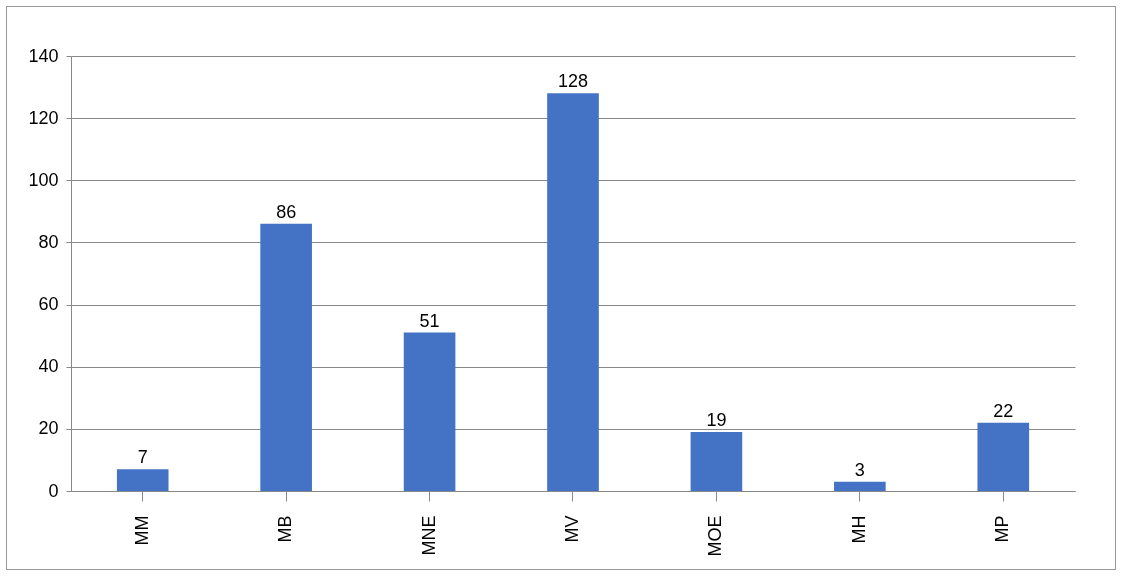  What do you see at coordinates (48, 366) in the screenshot?
I see `y-tick-label: 40` at bounding box center [48, 366].